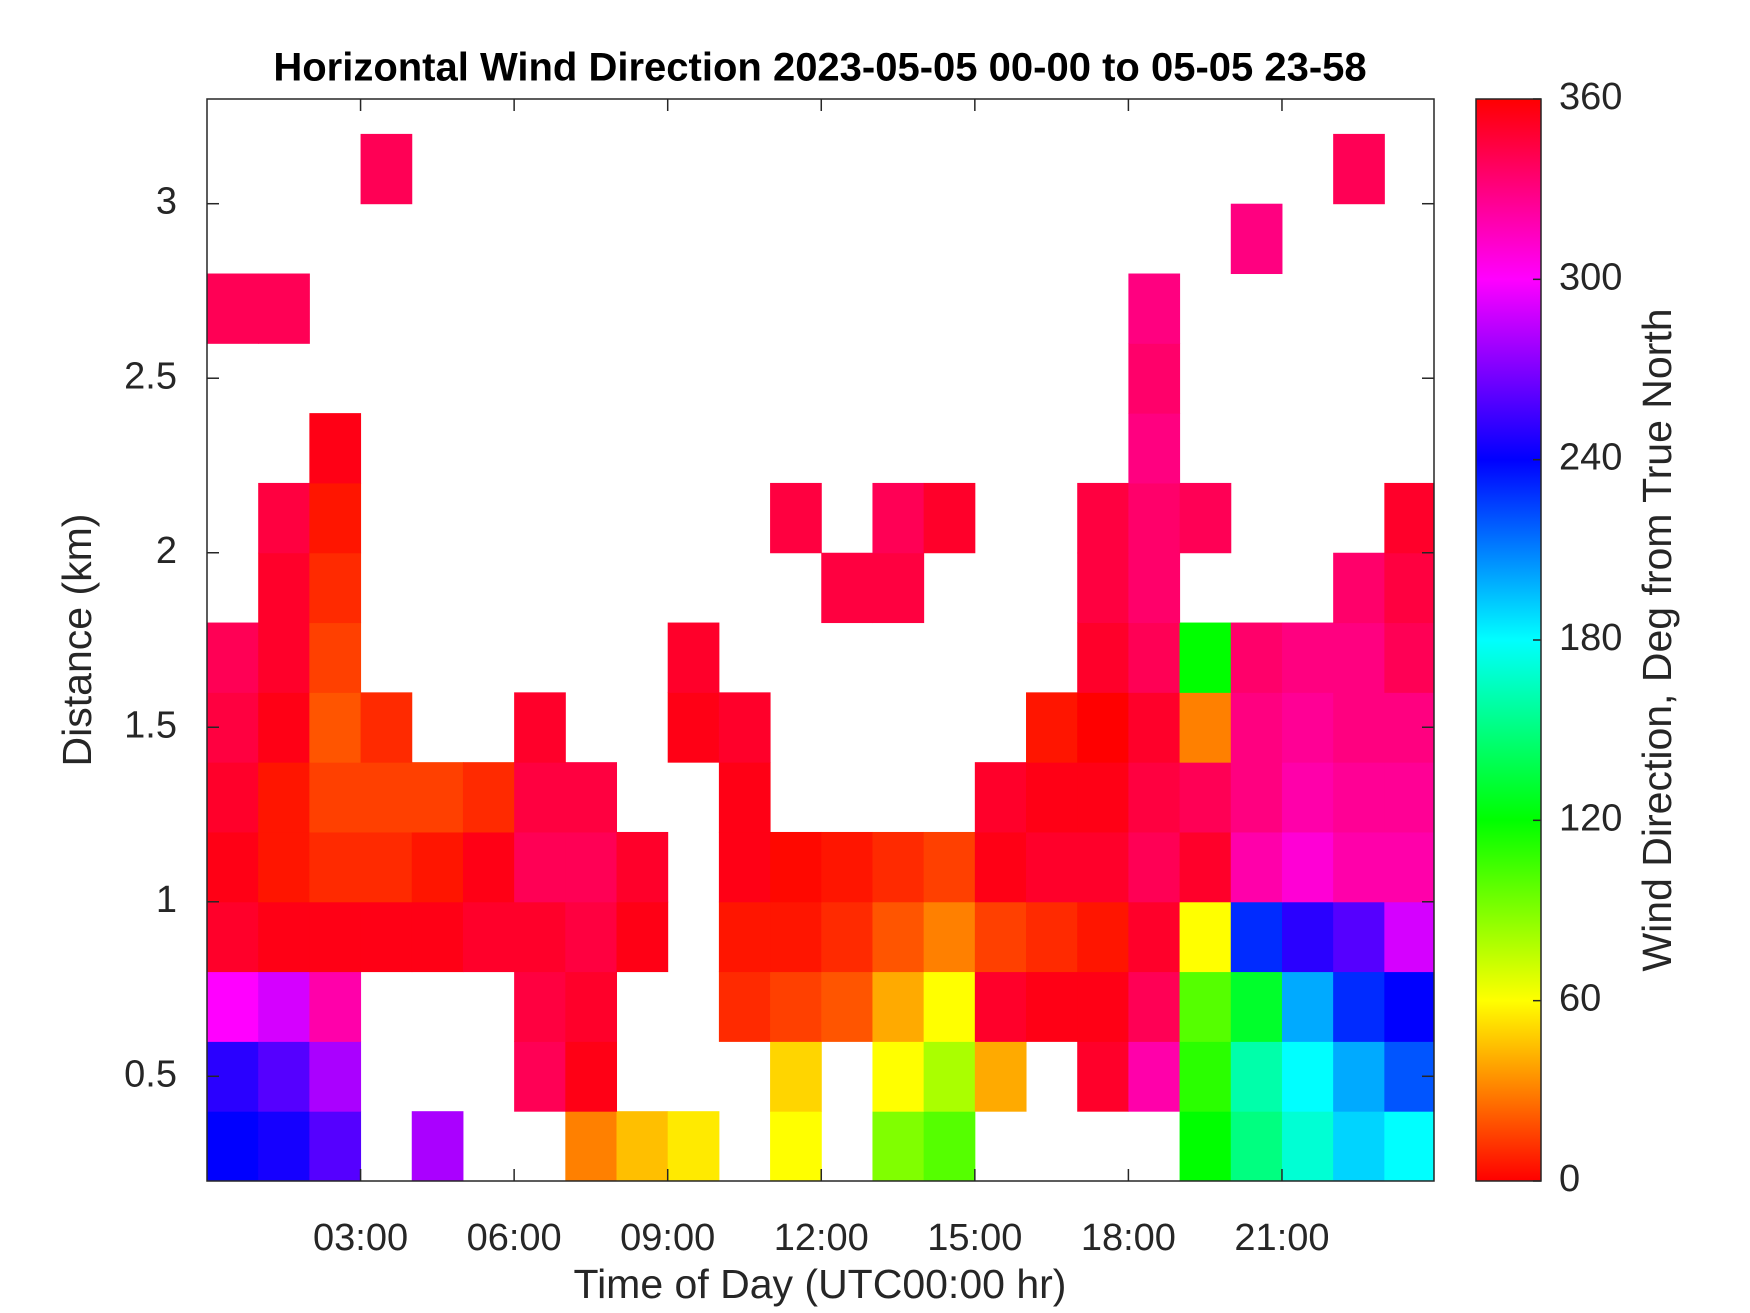 This screenshot has height=1313, width=1750. Describe the element at coordinates (166, 900) in the screenshot. I see `y-tick-label: 1` at that location.